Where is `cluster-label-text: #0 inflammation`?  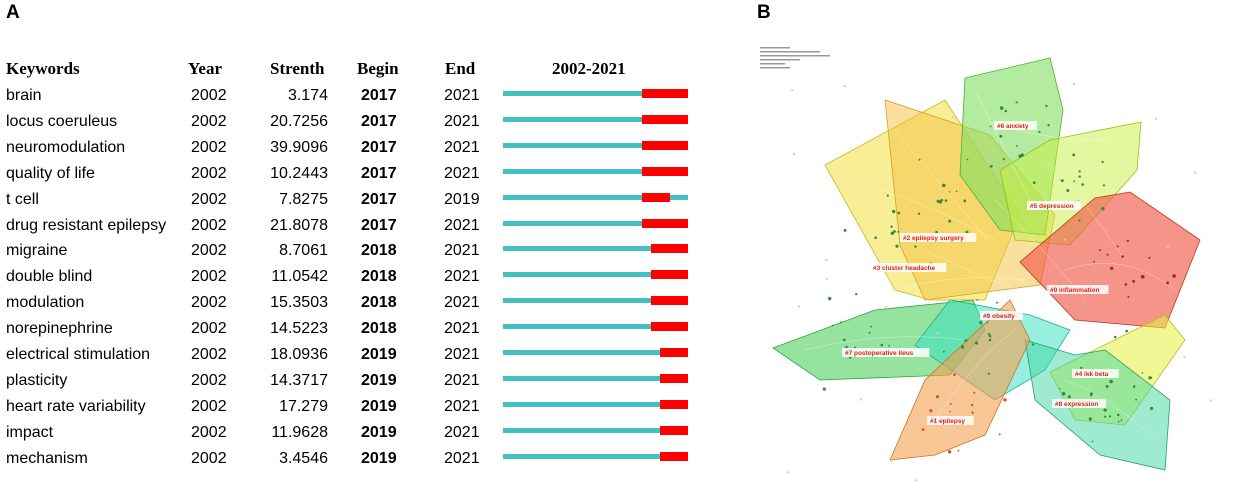 cluster-label-text: #0 inflammation is located at coordinates (1075, 290).